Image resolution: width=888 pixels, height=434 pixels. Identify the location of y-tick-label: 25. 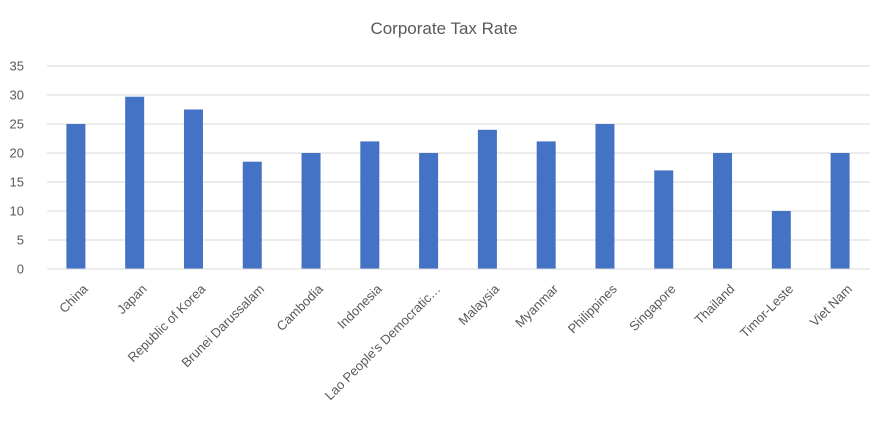
(17, 124).